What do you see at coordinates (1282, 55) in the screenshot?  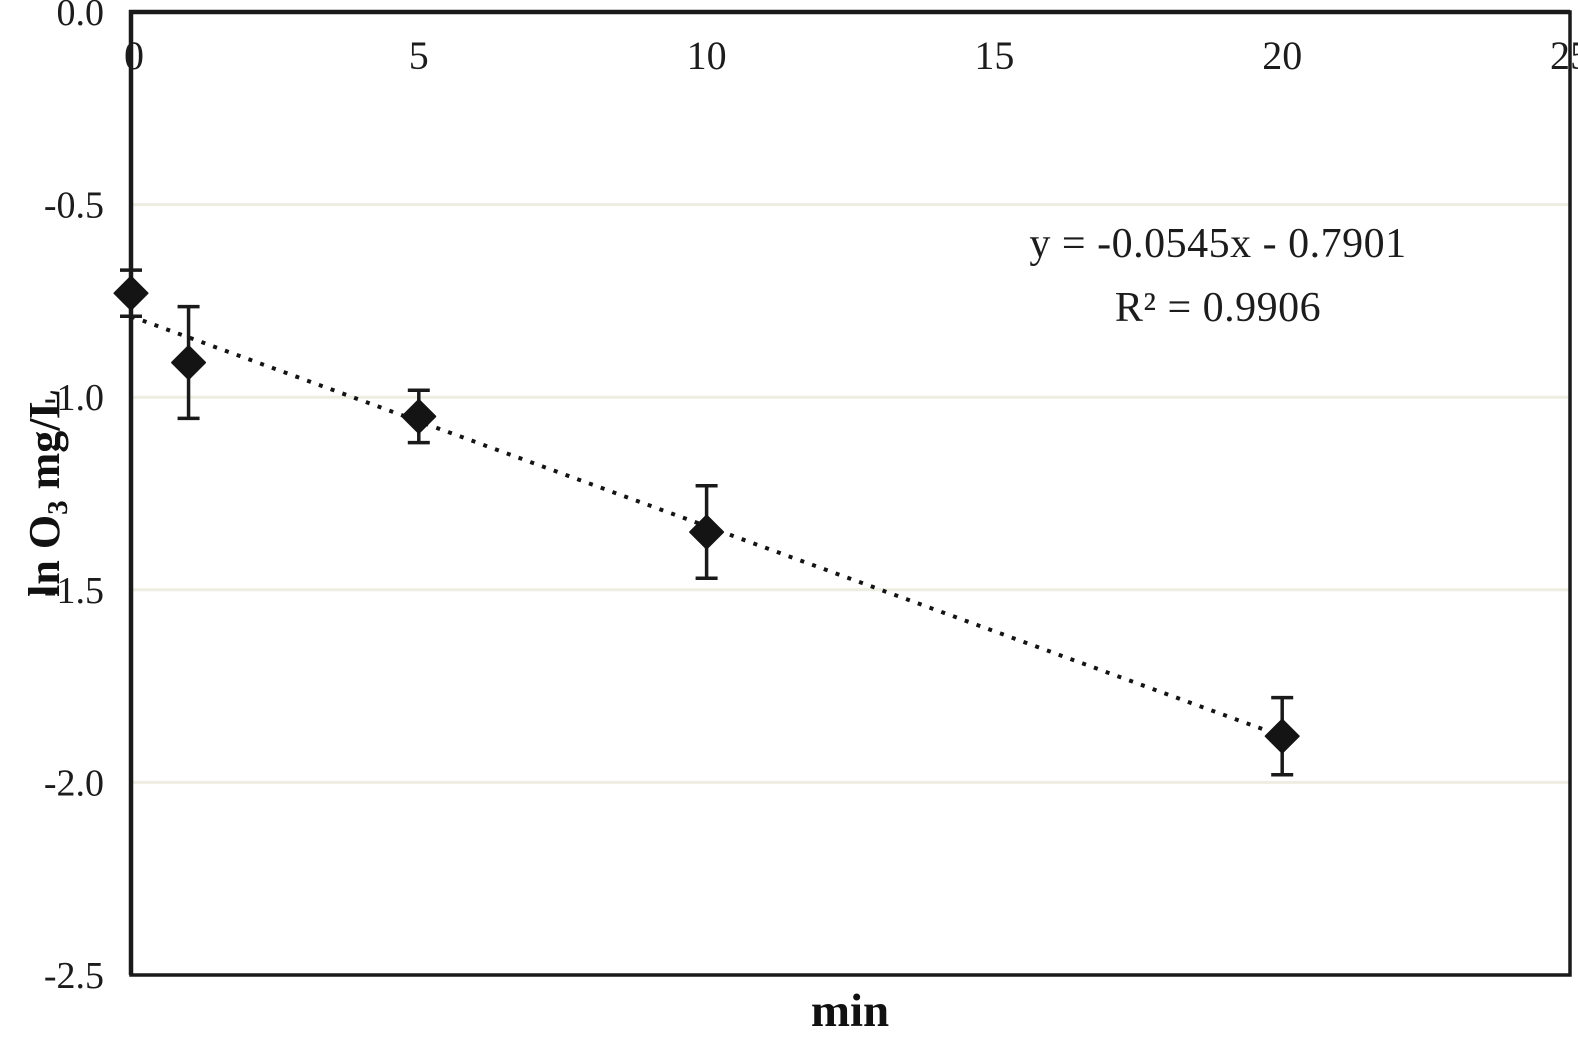 I see `x-tick-label: 20` at bounding box center [1282, 55].